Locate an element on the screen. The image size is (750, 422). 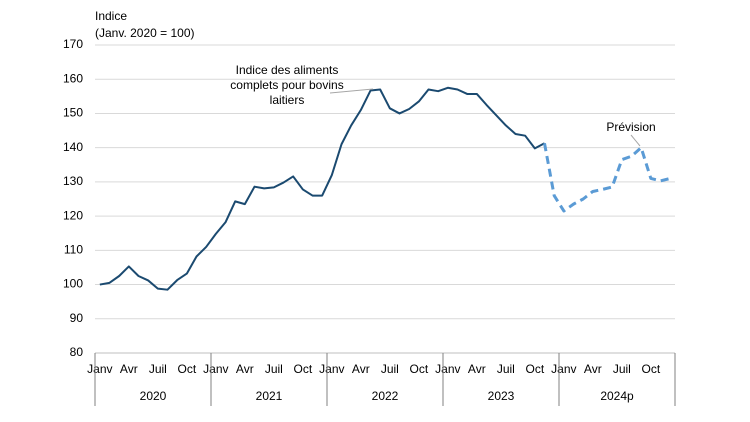
y-tick-label: 140 is located at coordinates (73, 147).